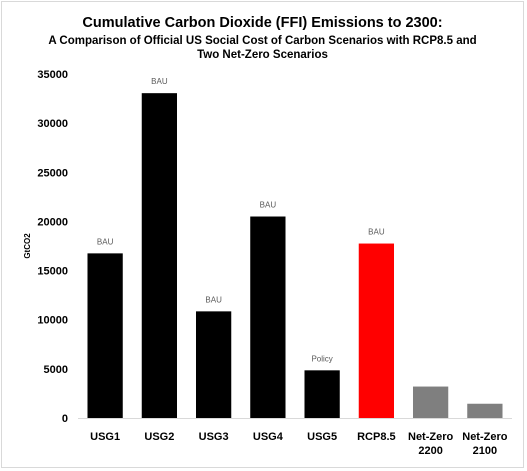 This screenshot has width=527, height=471. I want to click on x-category-label: USG1, so click(105, 437).